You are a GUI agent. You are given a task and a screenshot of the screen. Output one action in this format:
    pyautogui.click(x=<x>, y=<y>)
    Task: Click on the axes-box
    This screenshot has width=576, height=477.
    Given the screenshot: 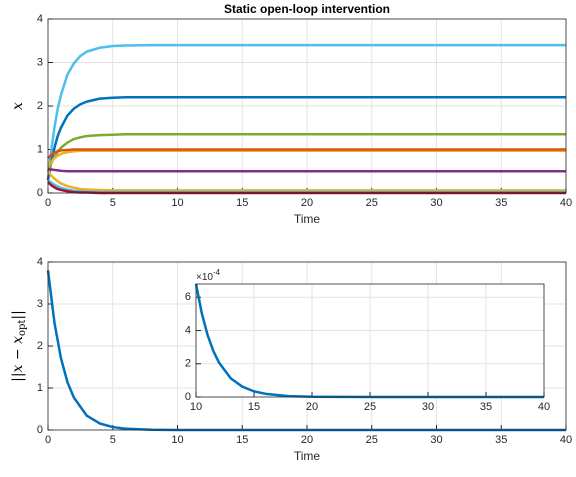 What is the action you would take?
    pyautogui.click(x=370, y=340)
    